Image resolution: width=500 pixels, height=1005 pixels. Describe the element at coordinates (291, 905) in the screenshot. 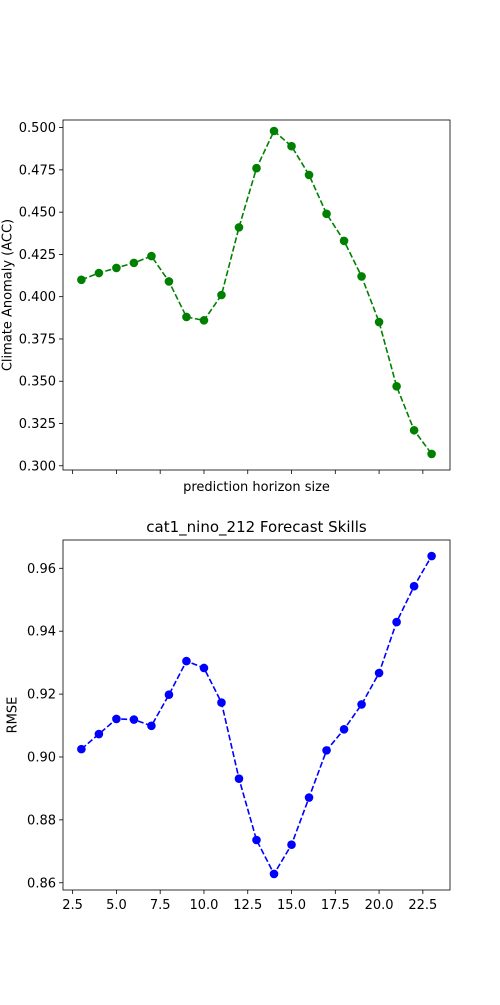

I see `x-tick-label: 15.0` at that location.